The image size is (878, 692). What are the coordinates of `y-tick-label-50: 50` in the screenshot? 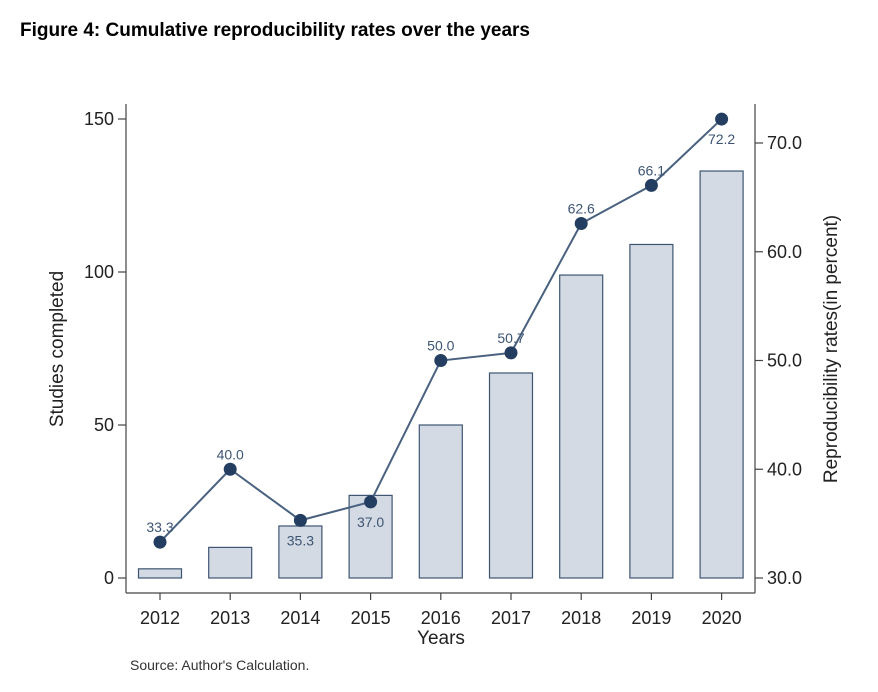 It's located at (104, 425).